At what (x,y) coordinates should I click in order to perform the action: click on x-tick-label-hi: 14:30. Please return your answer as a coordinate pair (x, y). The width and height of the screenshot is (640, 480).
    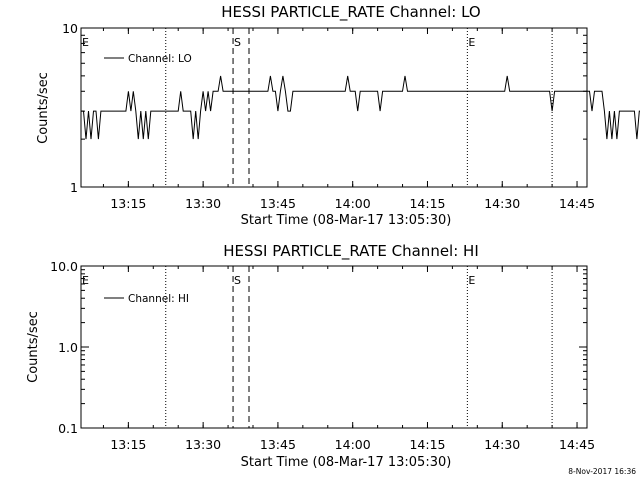
    Looking at the image, I should click on (502, 444).